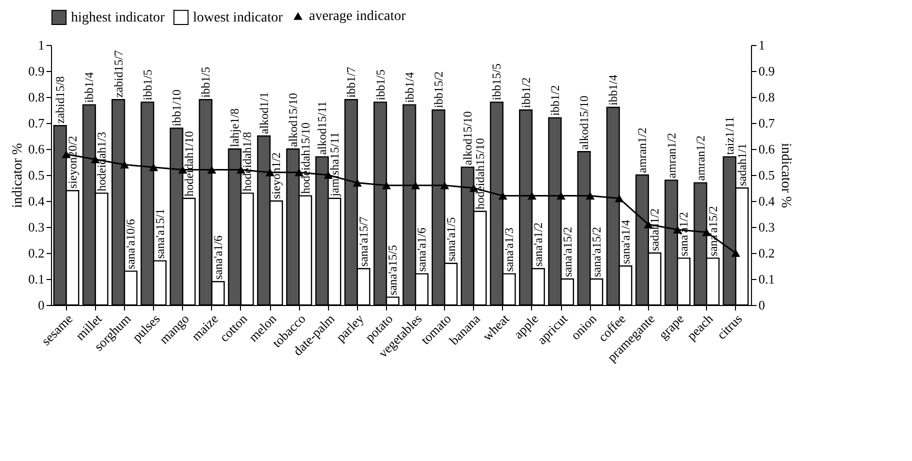 This screenshot has height=461, width=912. What do you see at coordinates (159, 233) in the screenshot?
I see `data-label: sana'a15/1` at bounding box center [159, 233].